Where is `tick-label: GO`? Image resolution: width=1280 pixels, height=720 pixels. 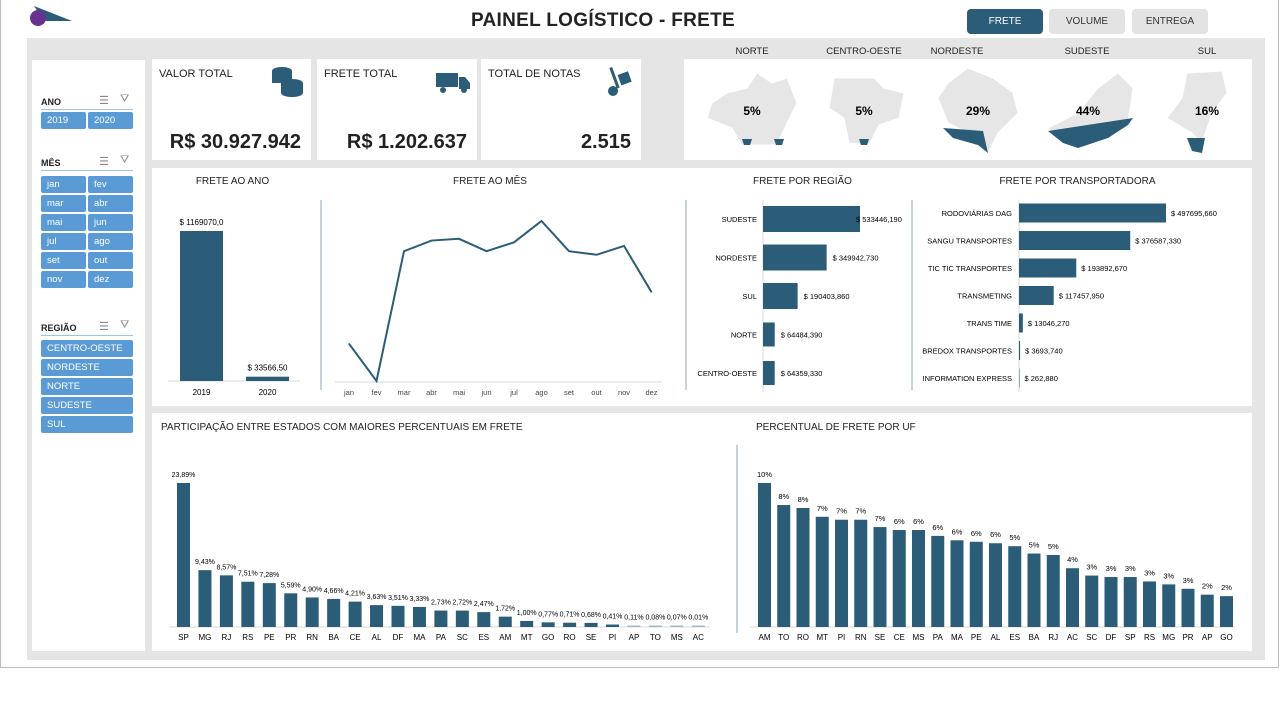
tick-label: GO is located at coordinates (1226, 637).